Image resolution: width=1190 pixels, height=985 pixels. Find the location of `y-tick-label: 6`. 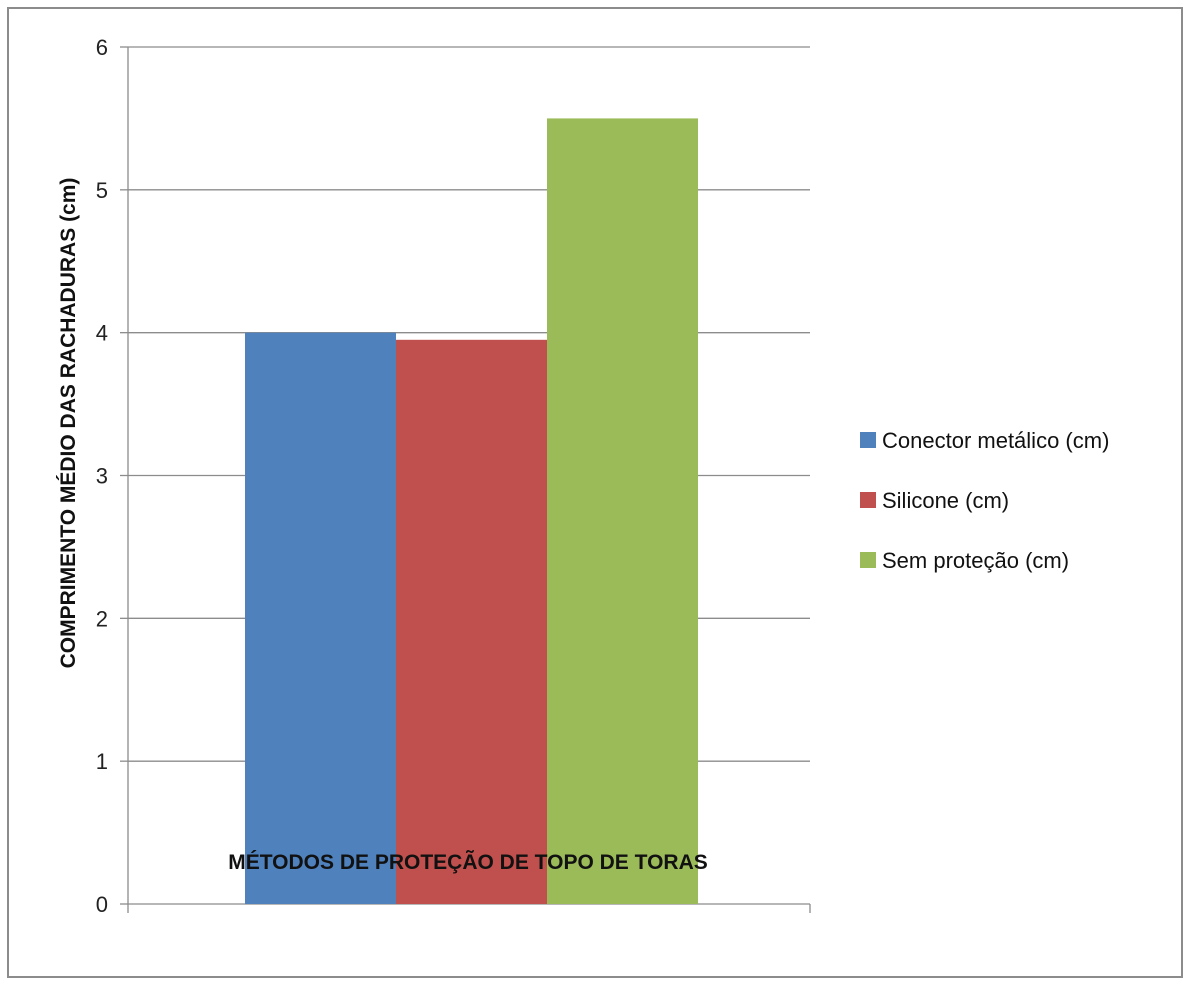

y-tick-label: 6 is located at coordinates (102, 47).